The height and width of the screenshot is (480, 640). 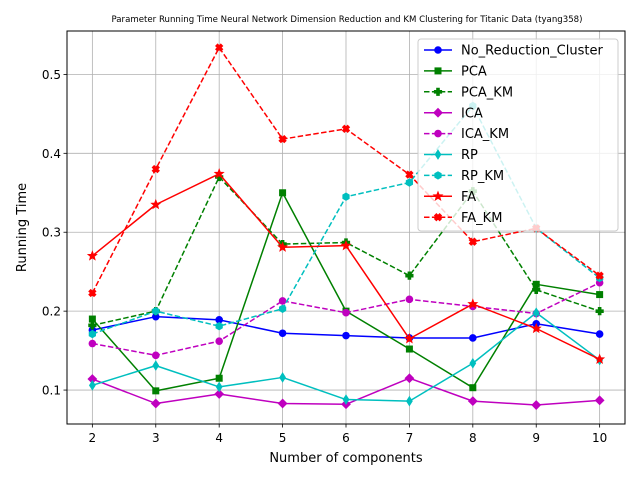 What do you see at coordinates (156, 438) in the screenshot?
I see `x-tick-label: 3` at bounding box center [156, 438].